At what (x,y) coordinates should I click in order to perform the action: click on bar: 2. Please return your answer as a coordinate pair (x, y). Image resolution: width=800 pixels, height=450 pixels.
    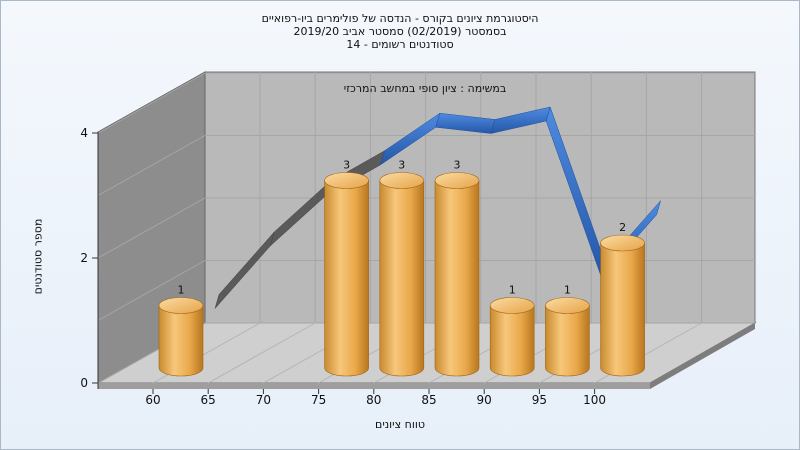
    Looking at the image, I should click on (622, 299).